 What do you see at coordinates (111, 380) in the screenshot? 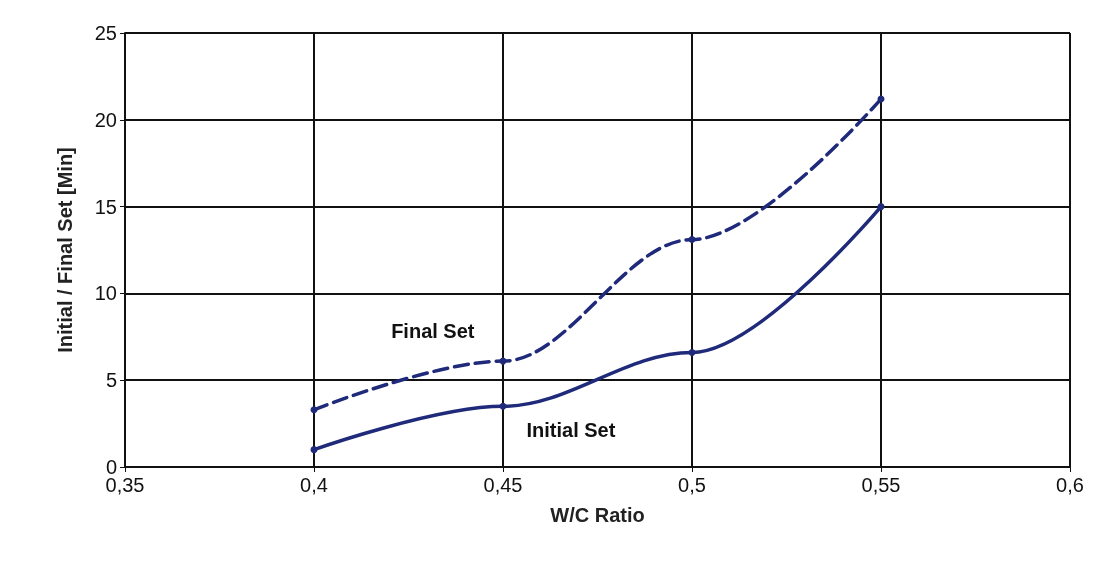
I see `y-tick-label: 5` at bounding box center [111, 380].